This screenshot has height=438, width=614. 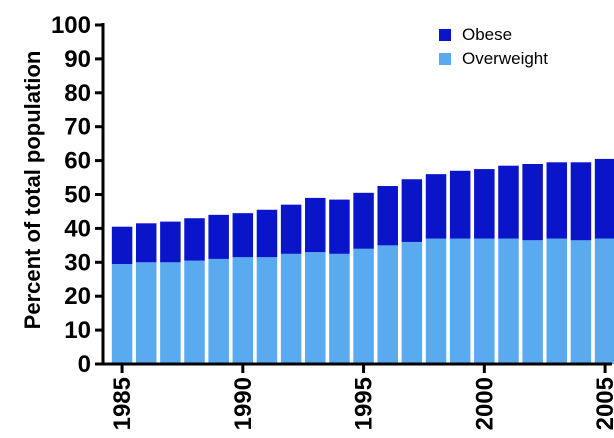 What do you see at coordinates (194, 312) in the screenshot?
I see `bar-overweight-1988` at bounding box center [194, 312].